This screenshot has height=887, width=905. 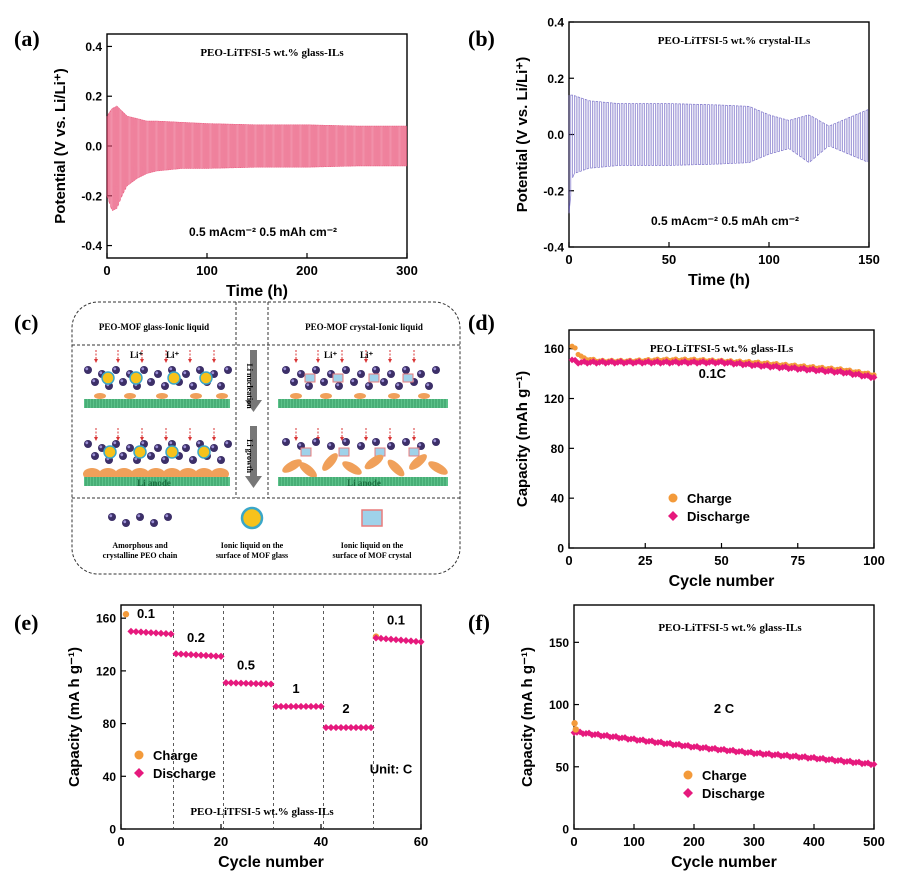 I want to click on y-tick-label: 40, so click(x=558, y=499).